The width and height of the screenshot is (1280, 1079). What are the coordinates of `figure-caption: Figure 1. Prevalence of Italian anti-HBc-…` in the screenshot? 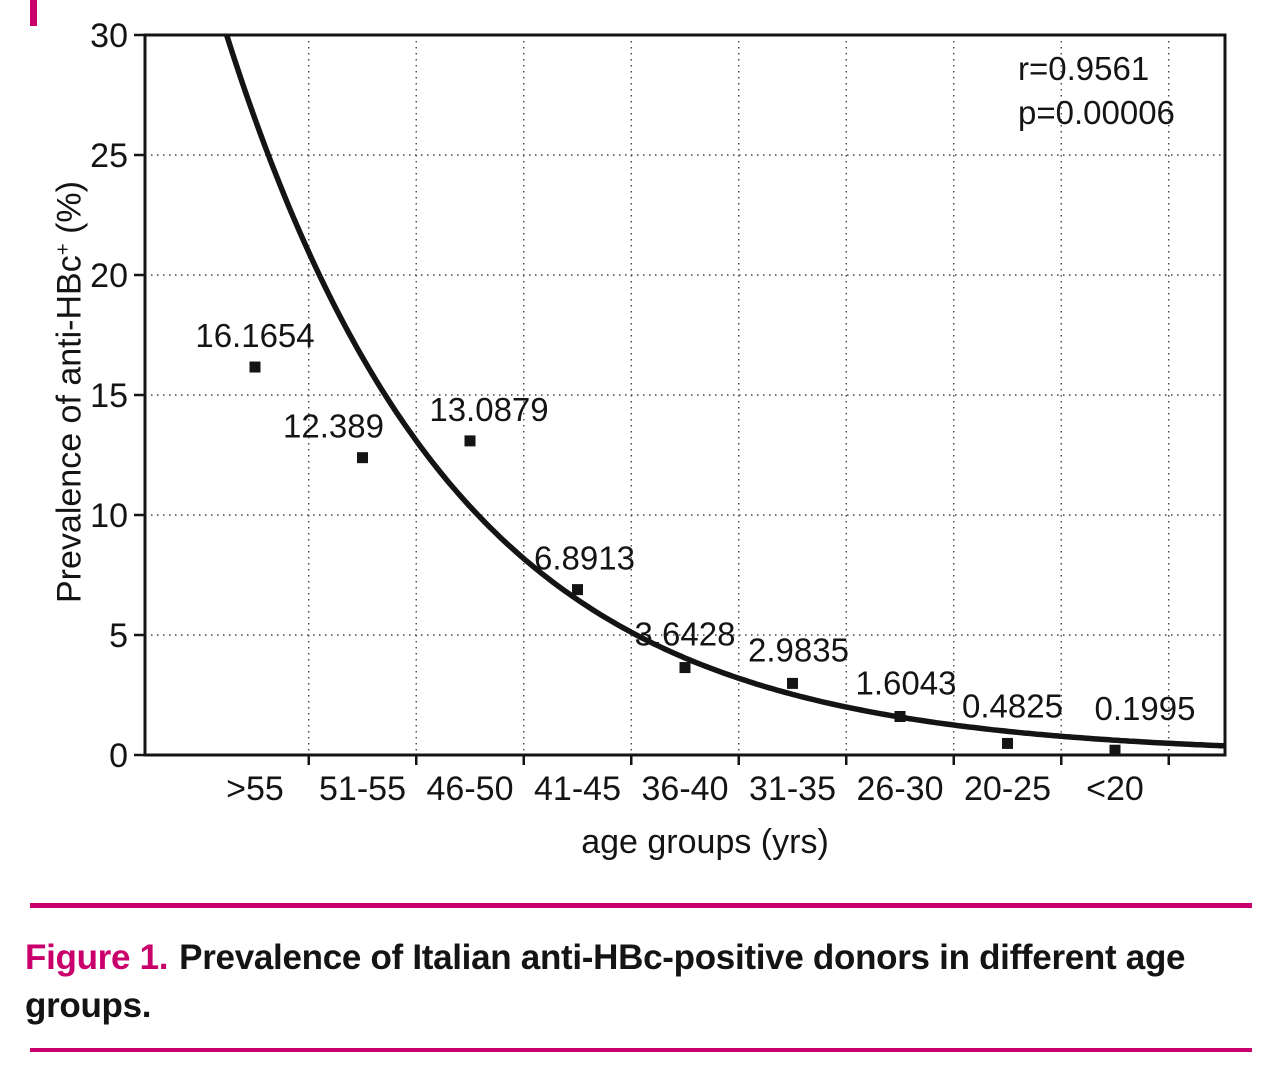 It's located at (645, 982).